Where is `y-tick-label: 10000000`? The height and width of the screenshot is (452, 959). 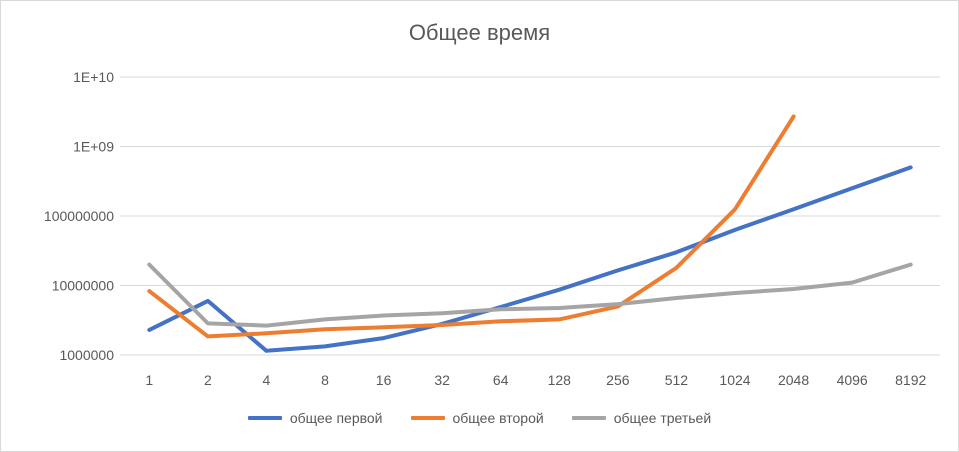
y-tick-label: 10000000 is located at coordinates (83, 286).